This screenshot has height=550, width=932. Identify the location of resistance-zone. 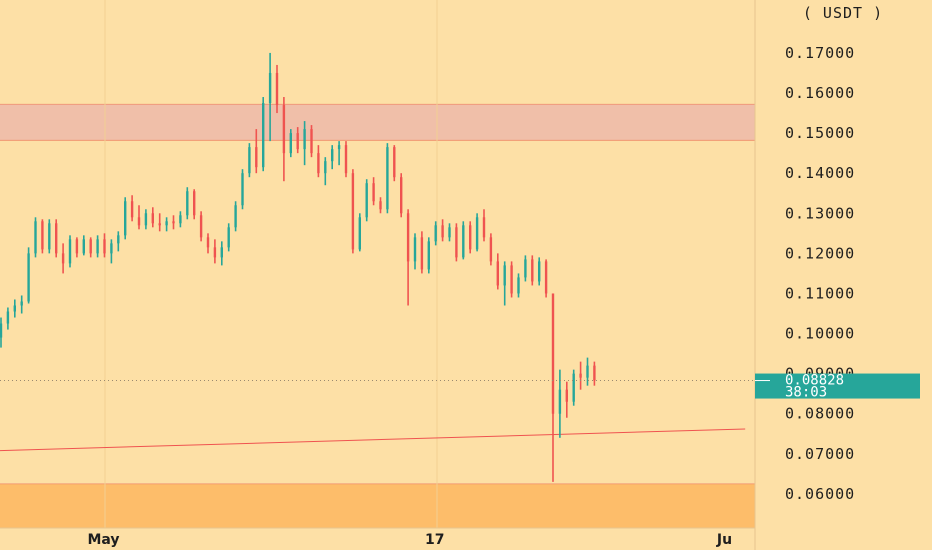
(377, 122).